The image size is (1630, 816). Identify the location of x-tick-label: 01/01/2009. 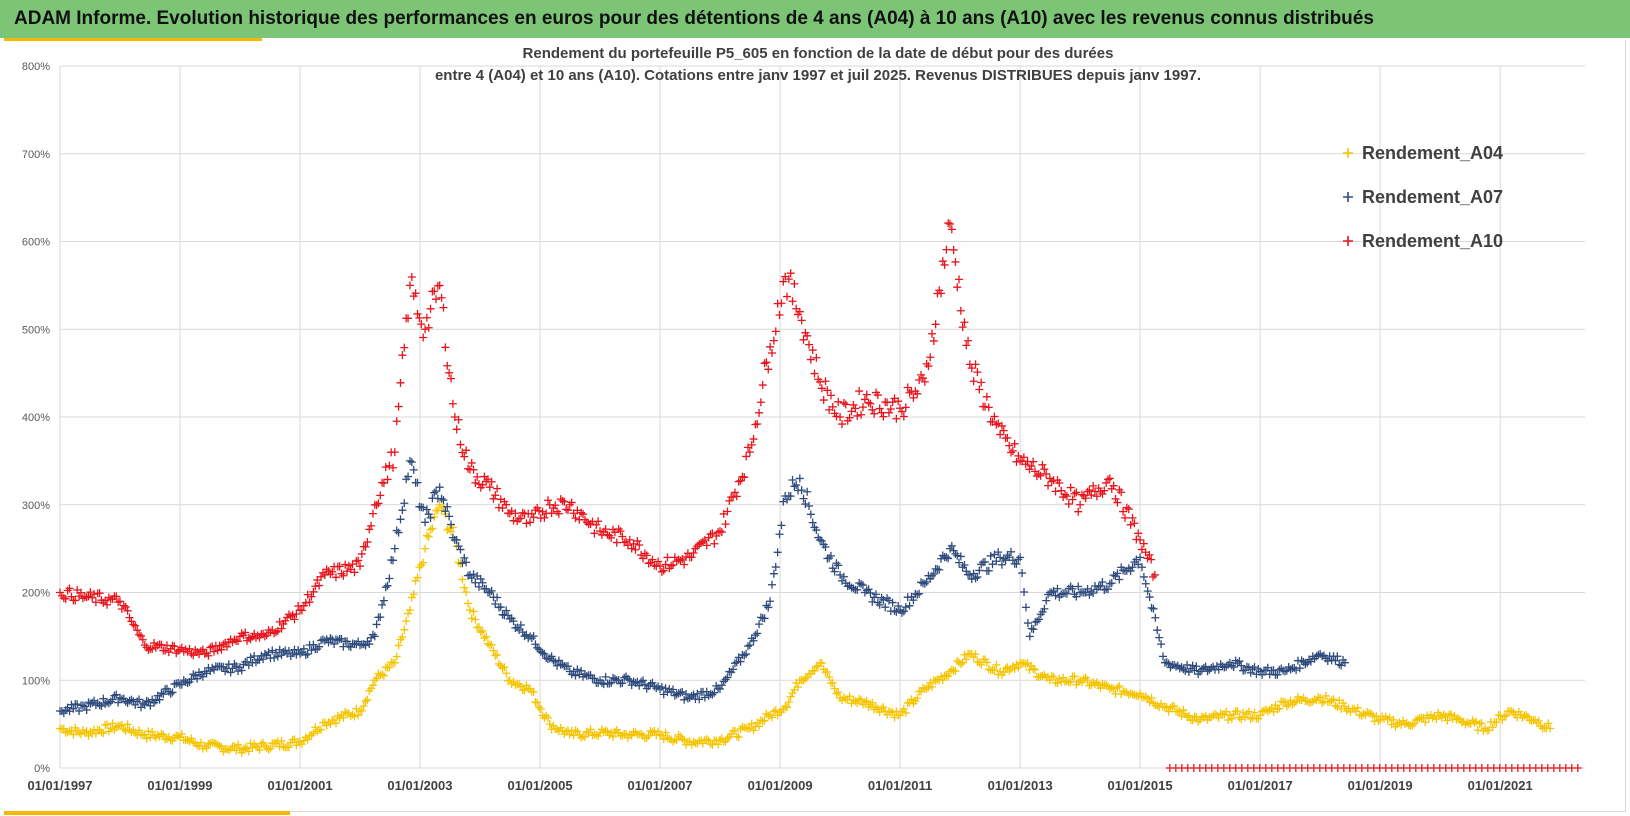
(780, 785).